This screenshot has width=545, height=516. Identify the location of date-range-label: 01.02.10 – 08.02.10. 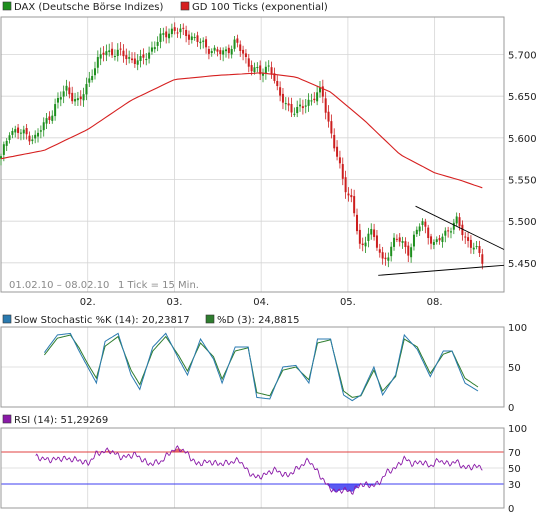
(59, 285).